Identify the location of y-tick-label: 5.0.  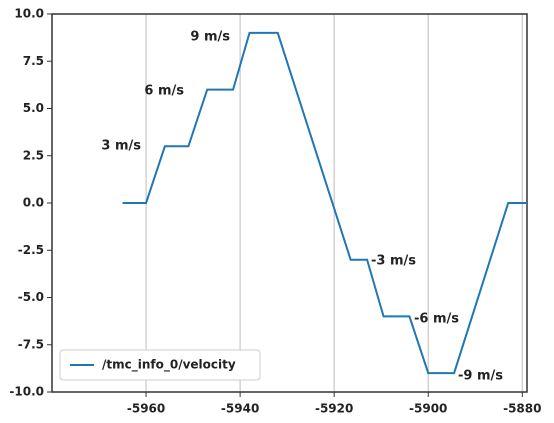
(33, 108).